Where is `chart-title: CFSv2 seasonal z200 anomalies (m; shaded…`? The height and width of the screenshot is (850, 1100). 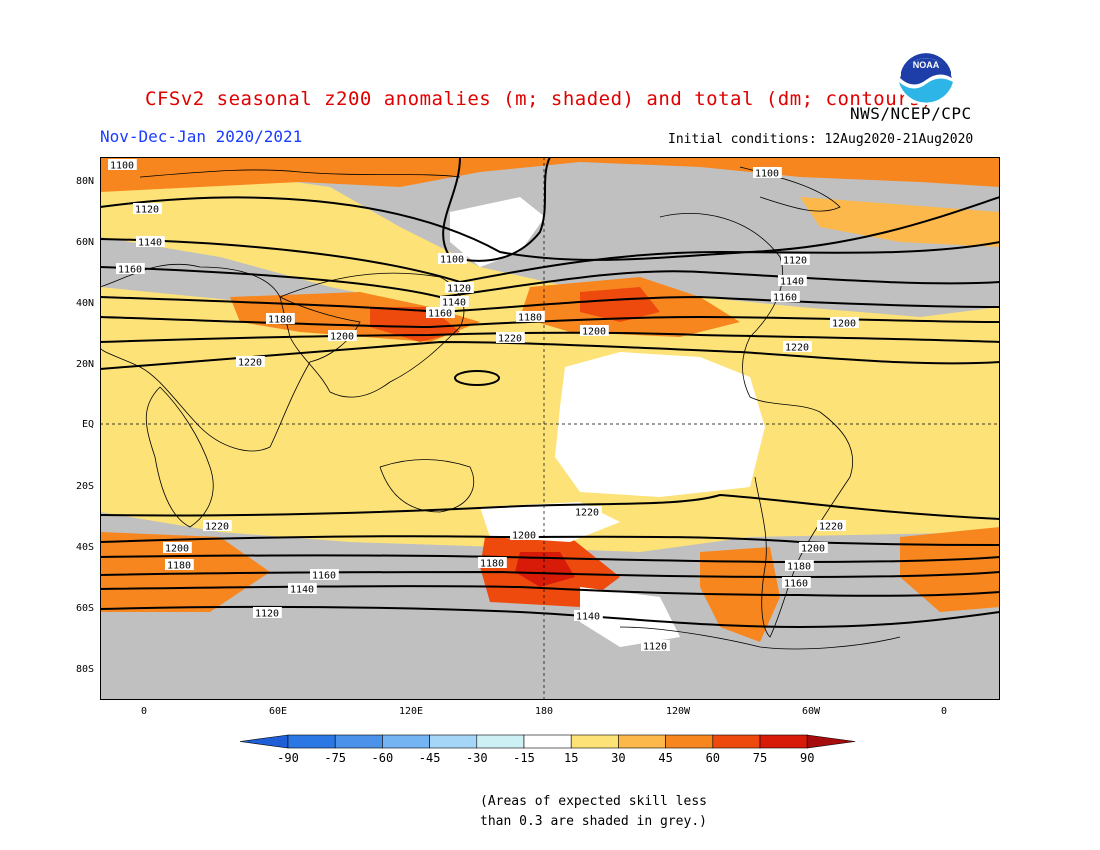
chart-title: CFSv2 seasonal z200 anomalies (m; shaded… is located at coordinates (539, 99).